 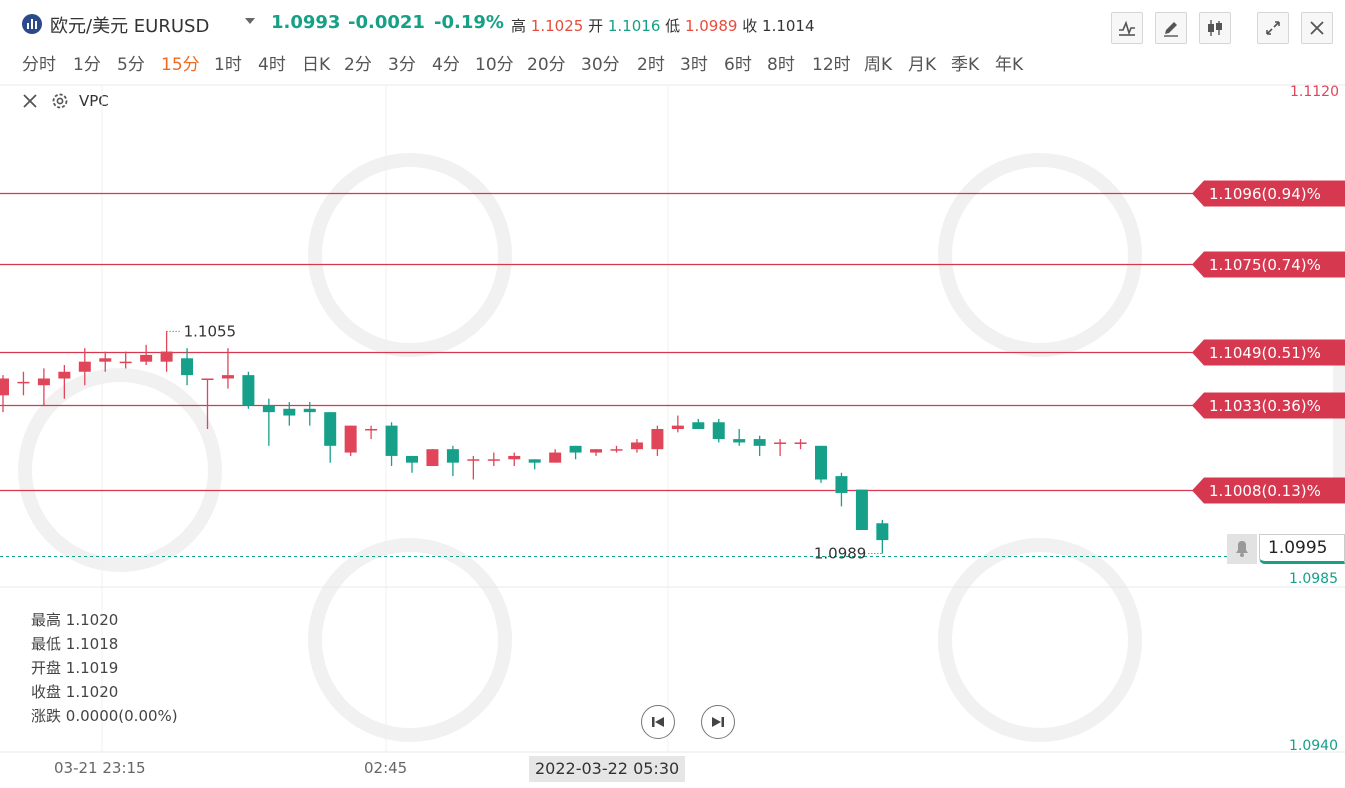 What do you see at coordinates (596, 26) in the screenshot?
I see `open-label: 开` at bounding box center [596, 26].